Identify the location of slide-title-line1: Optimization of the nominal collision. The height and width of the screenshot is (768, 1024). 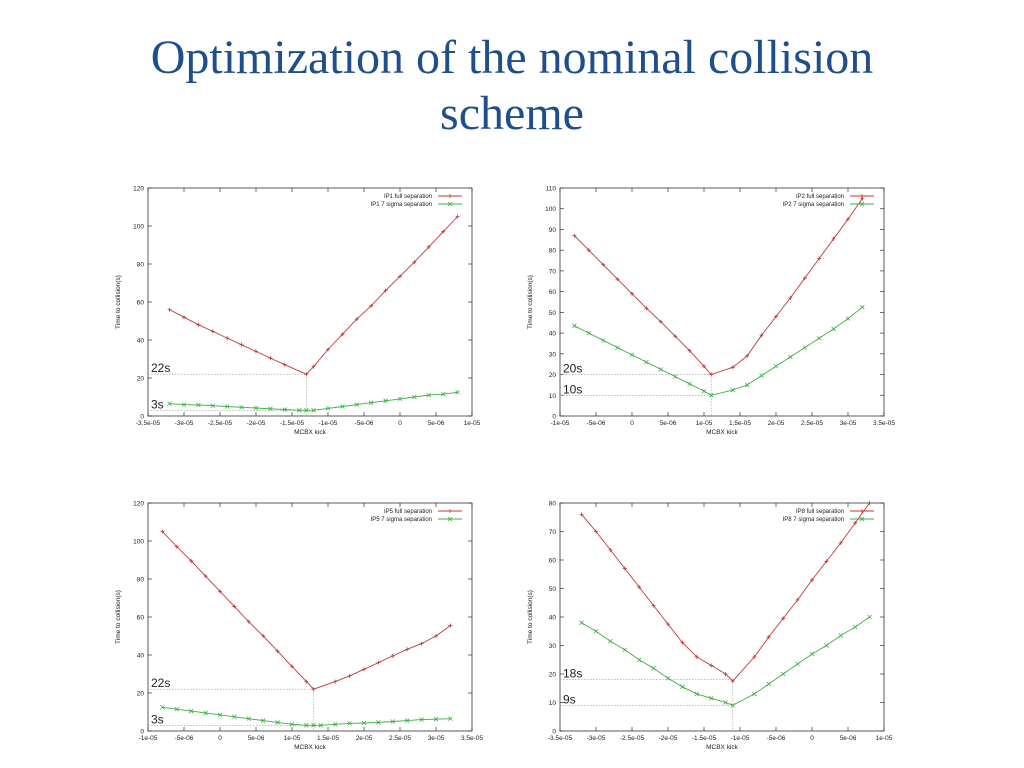
(512, 57).